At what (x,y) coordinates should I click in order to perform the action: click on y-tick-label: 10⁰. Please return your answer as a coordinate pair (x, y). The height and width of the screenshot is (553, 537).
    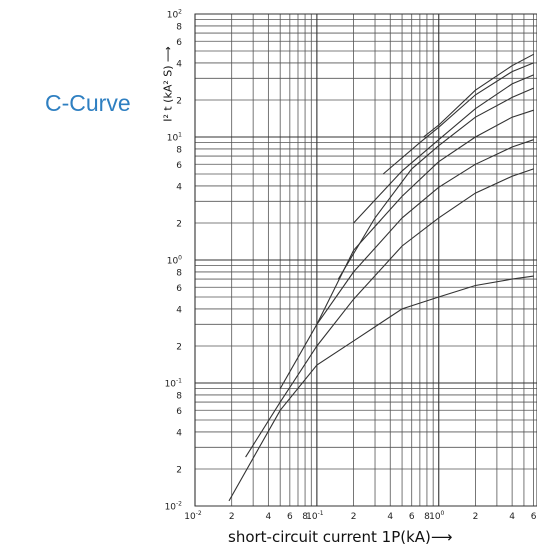
    Looking at the image, I should click on (174, 261).